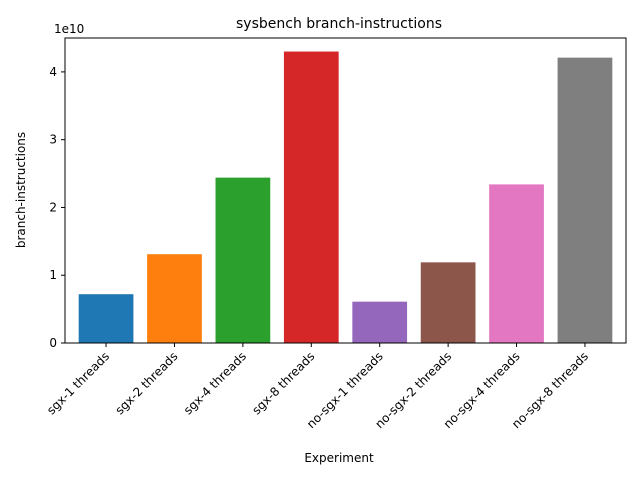  What do you see at coordinates (69, 29) in the screenshot?
I see `y-offset-label: 1e10` at bounding box center [69, 29].